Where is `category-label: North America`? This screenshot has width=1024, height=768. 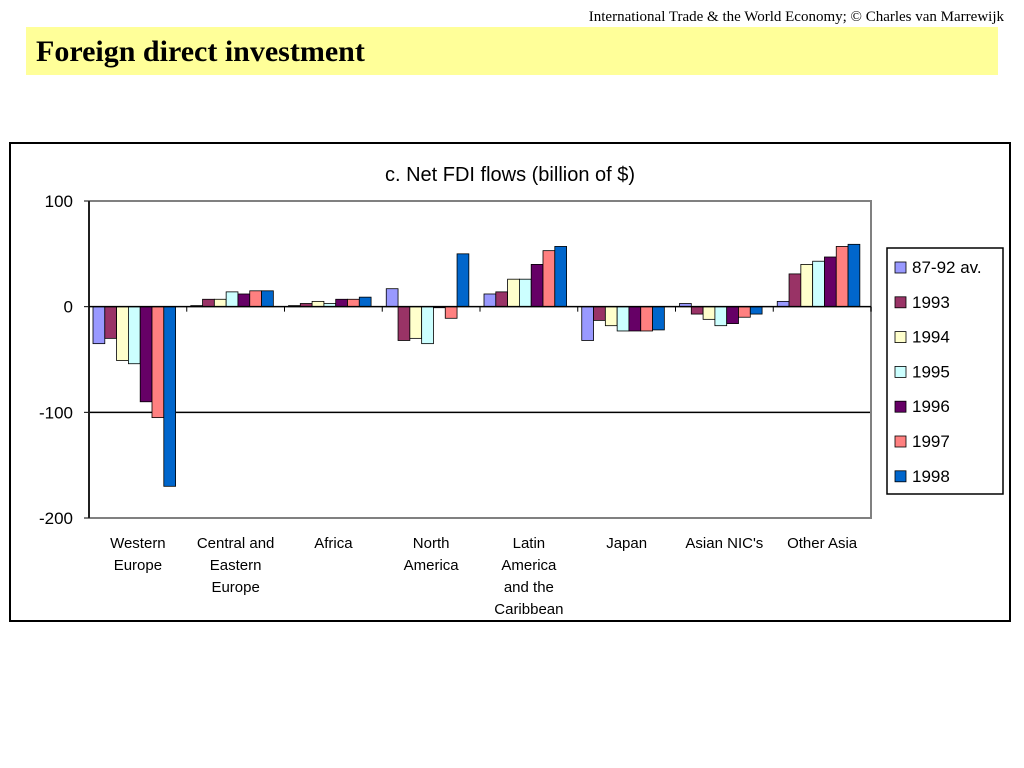 category-label: North America is located at coordinates (432, 554).